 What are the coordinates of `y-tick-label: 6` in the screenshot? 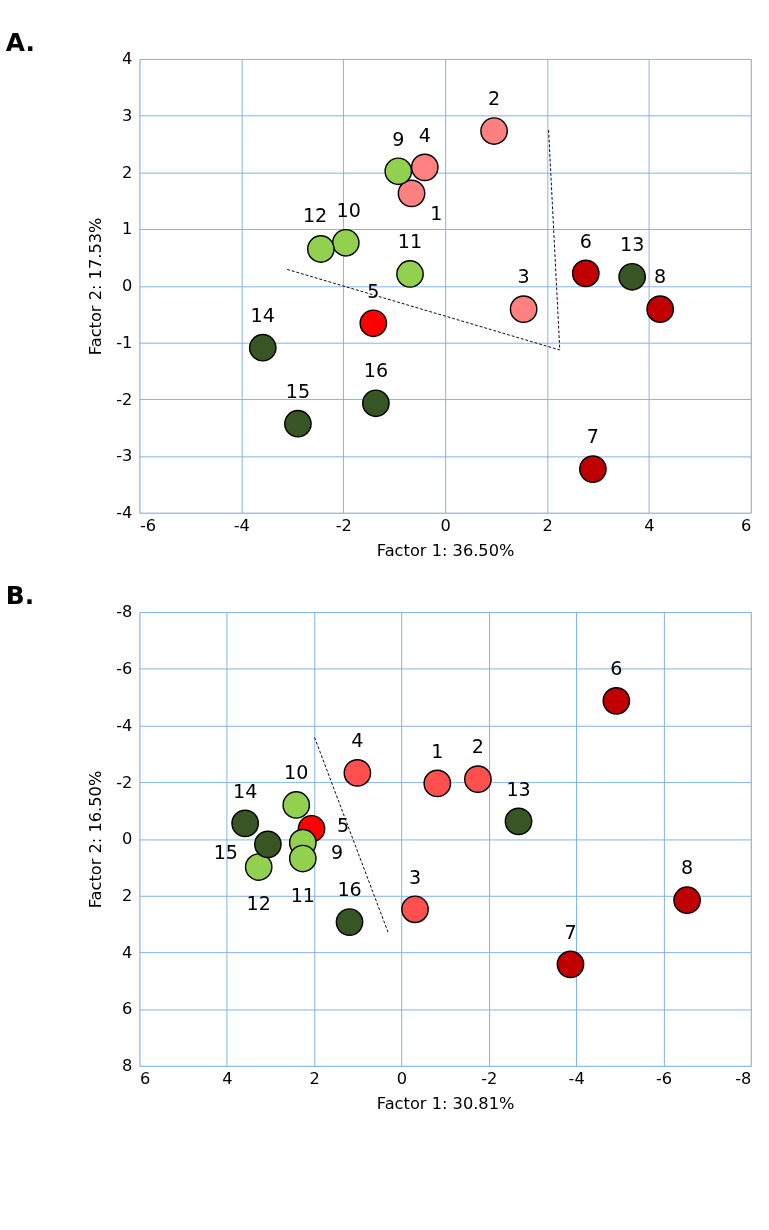 It's located at (127, 1009).